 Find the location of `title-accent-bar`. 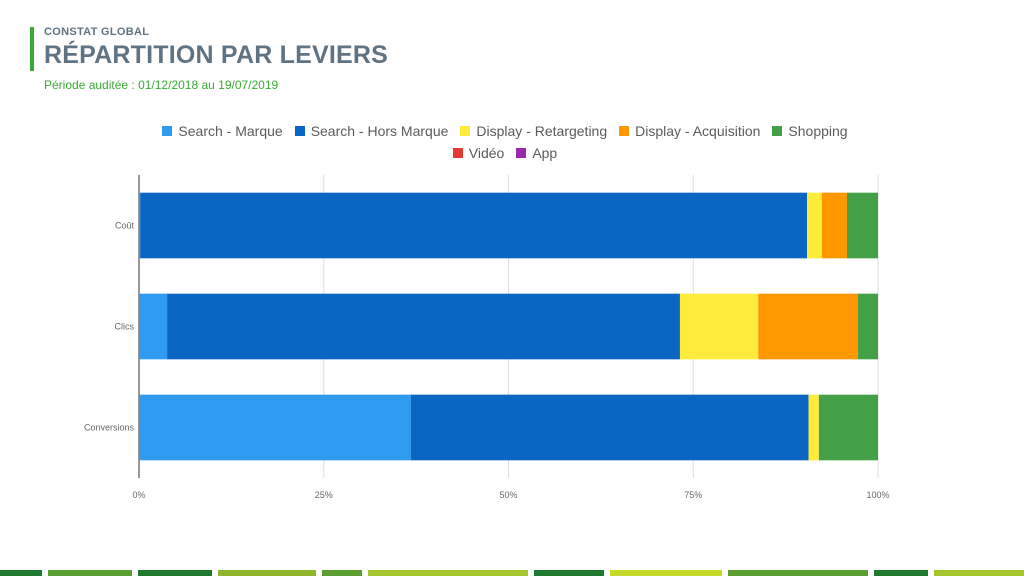

title-accent-bar is located at coordinates (32, 49).